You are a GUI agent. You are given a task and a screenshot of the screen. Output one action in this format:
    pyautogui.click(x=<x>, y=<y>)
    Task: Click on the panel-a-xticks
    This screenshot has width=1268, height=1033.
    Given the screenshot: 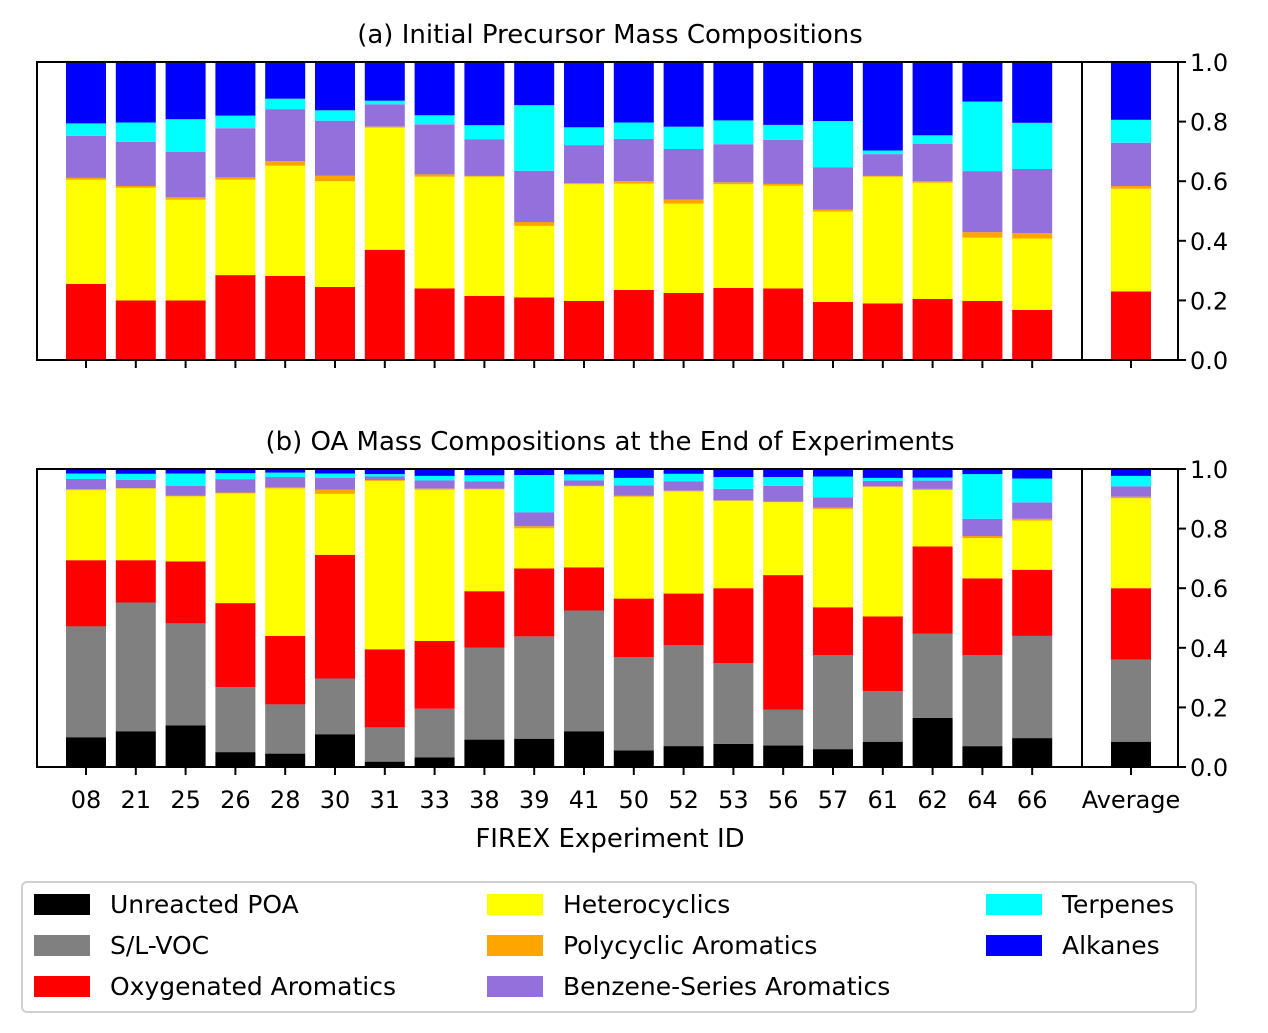 What is the action you would take?
    pyautogui.click(x=608, y=364)
    